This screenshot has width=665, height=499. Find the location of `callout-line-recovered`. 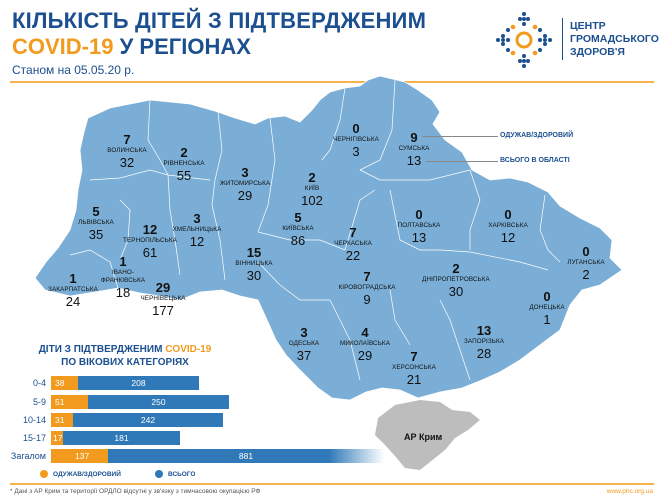

callout-line-recovered is located at coordinates (460, 136).